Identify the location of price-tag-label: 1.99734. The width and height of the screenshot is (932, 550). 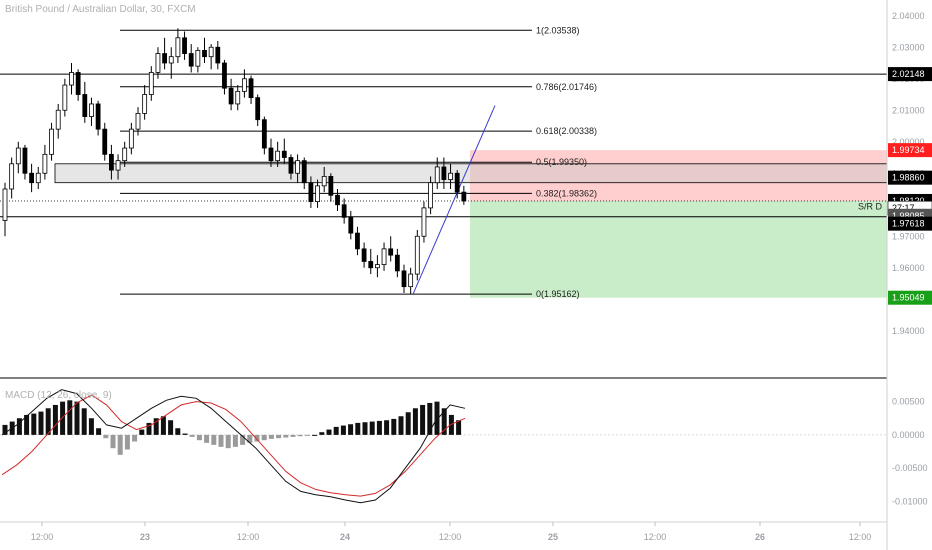
(908, 150).